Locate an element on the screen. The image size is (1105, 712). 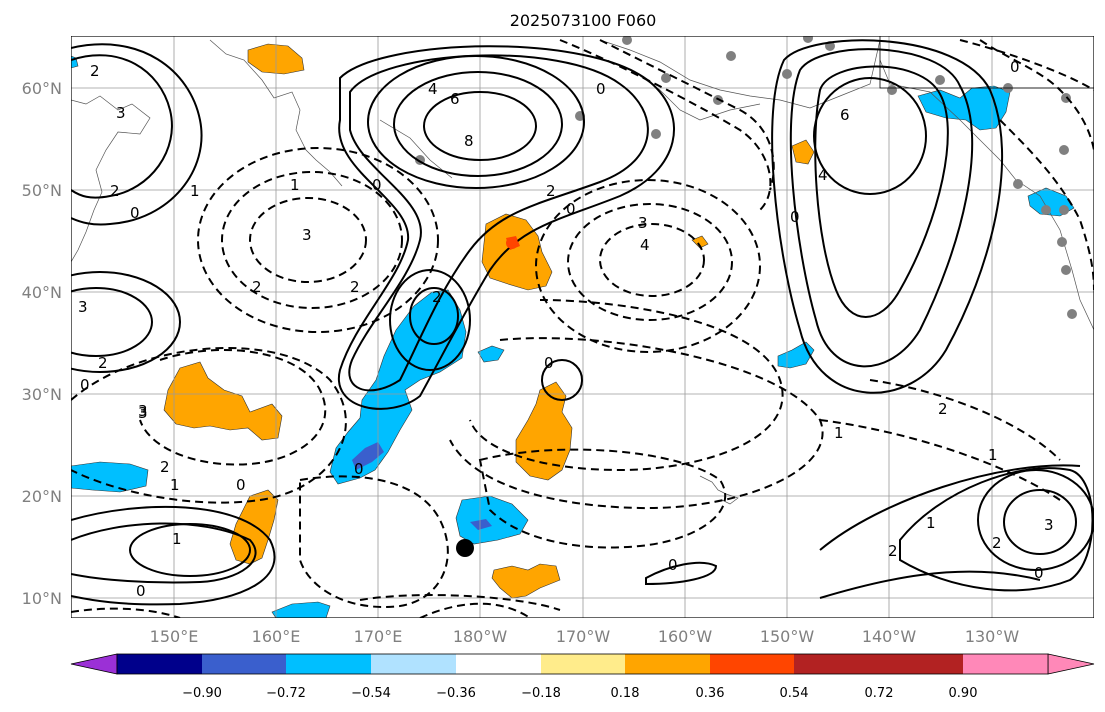
storm-center-marker is located at coordinates (512, 243).